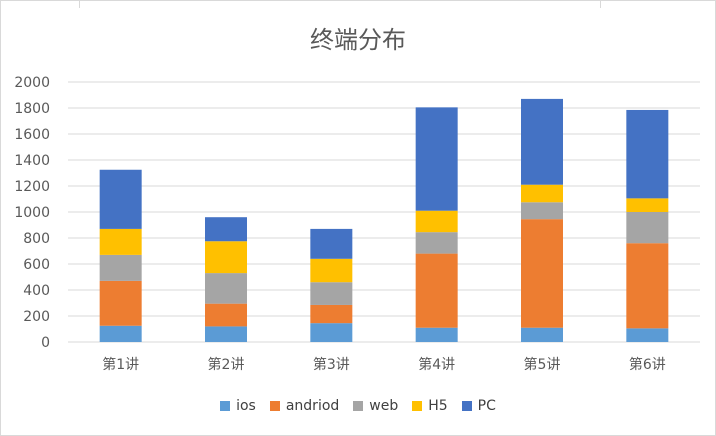 The image size is (716, 436). I want to click on x-tick-label: 第6讲, so click(647, 364).